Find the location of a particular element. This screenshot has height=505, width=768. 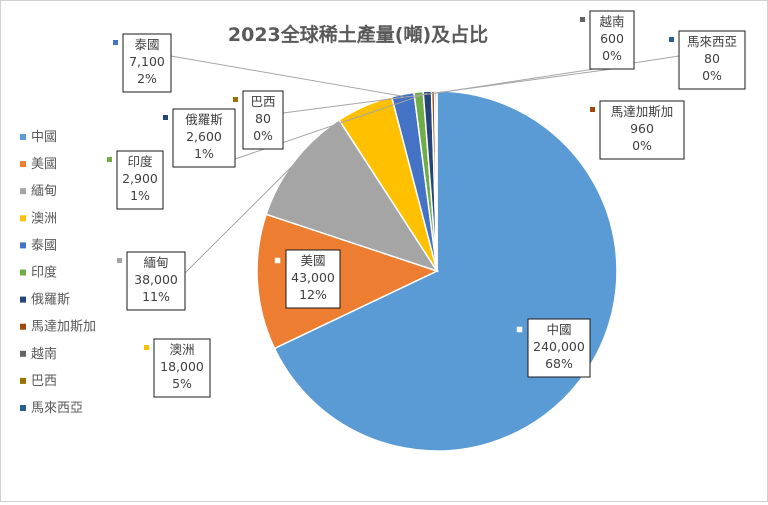

data-label-category: 中國 is located at coordinates (558, 329).